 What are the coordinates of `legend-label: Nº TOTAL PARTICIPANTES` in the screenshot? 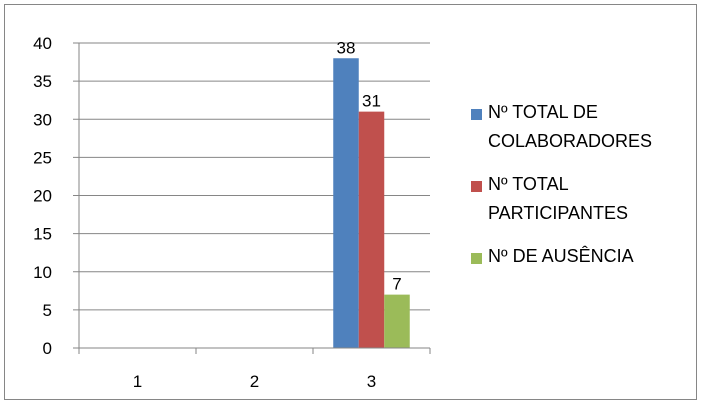 It's located at (558, 198).